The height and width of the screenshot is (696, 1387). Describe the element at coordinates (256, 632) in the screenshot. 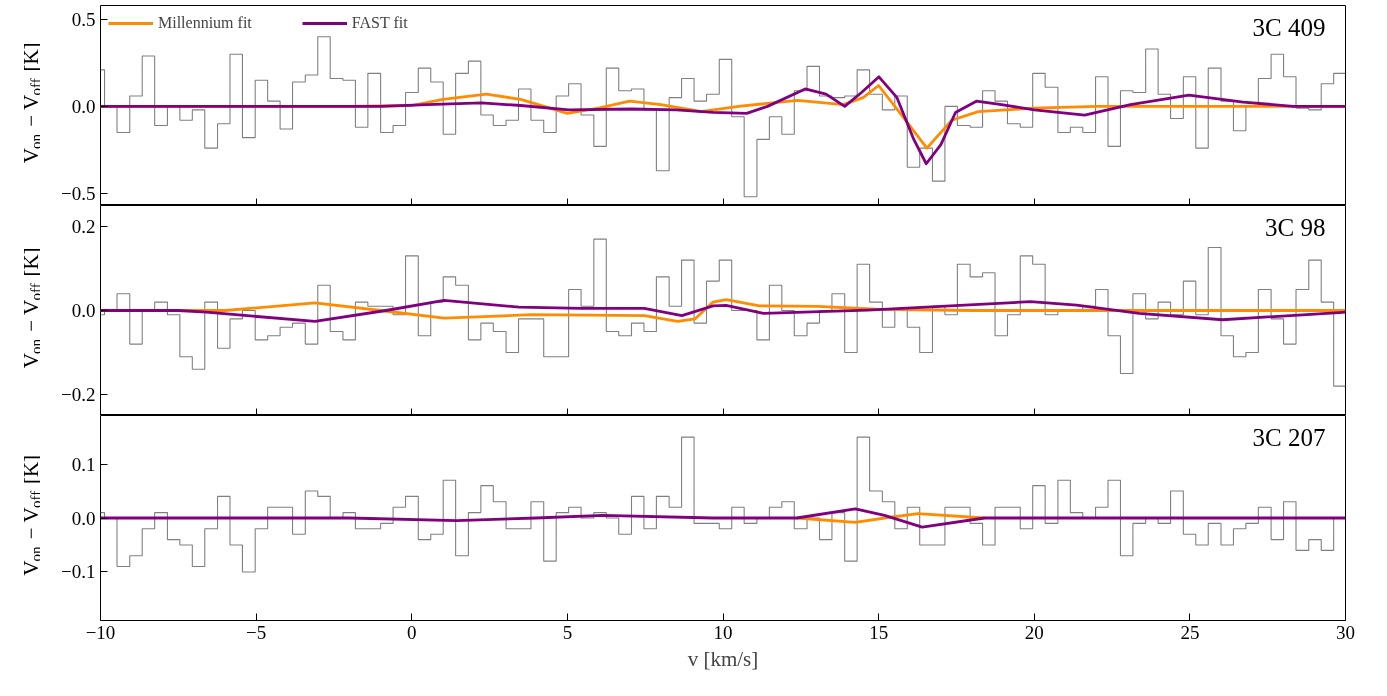

I see `x-tick-label: −5` at that location.